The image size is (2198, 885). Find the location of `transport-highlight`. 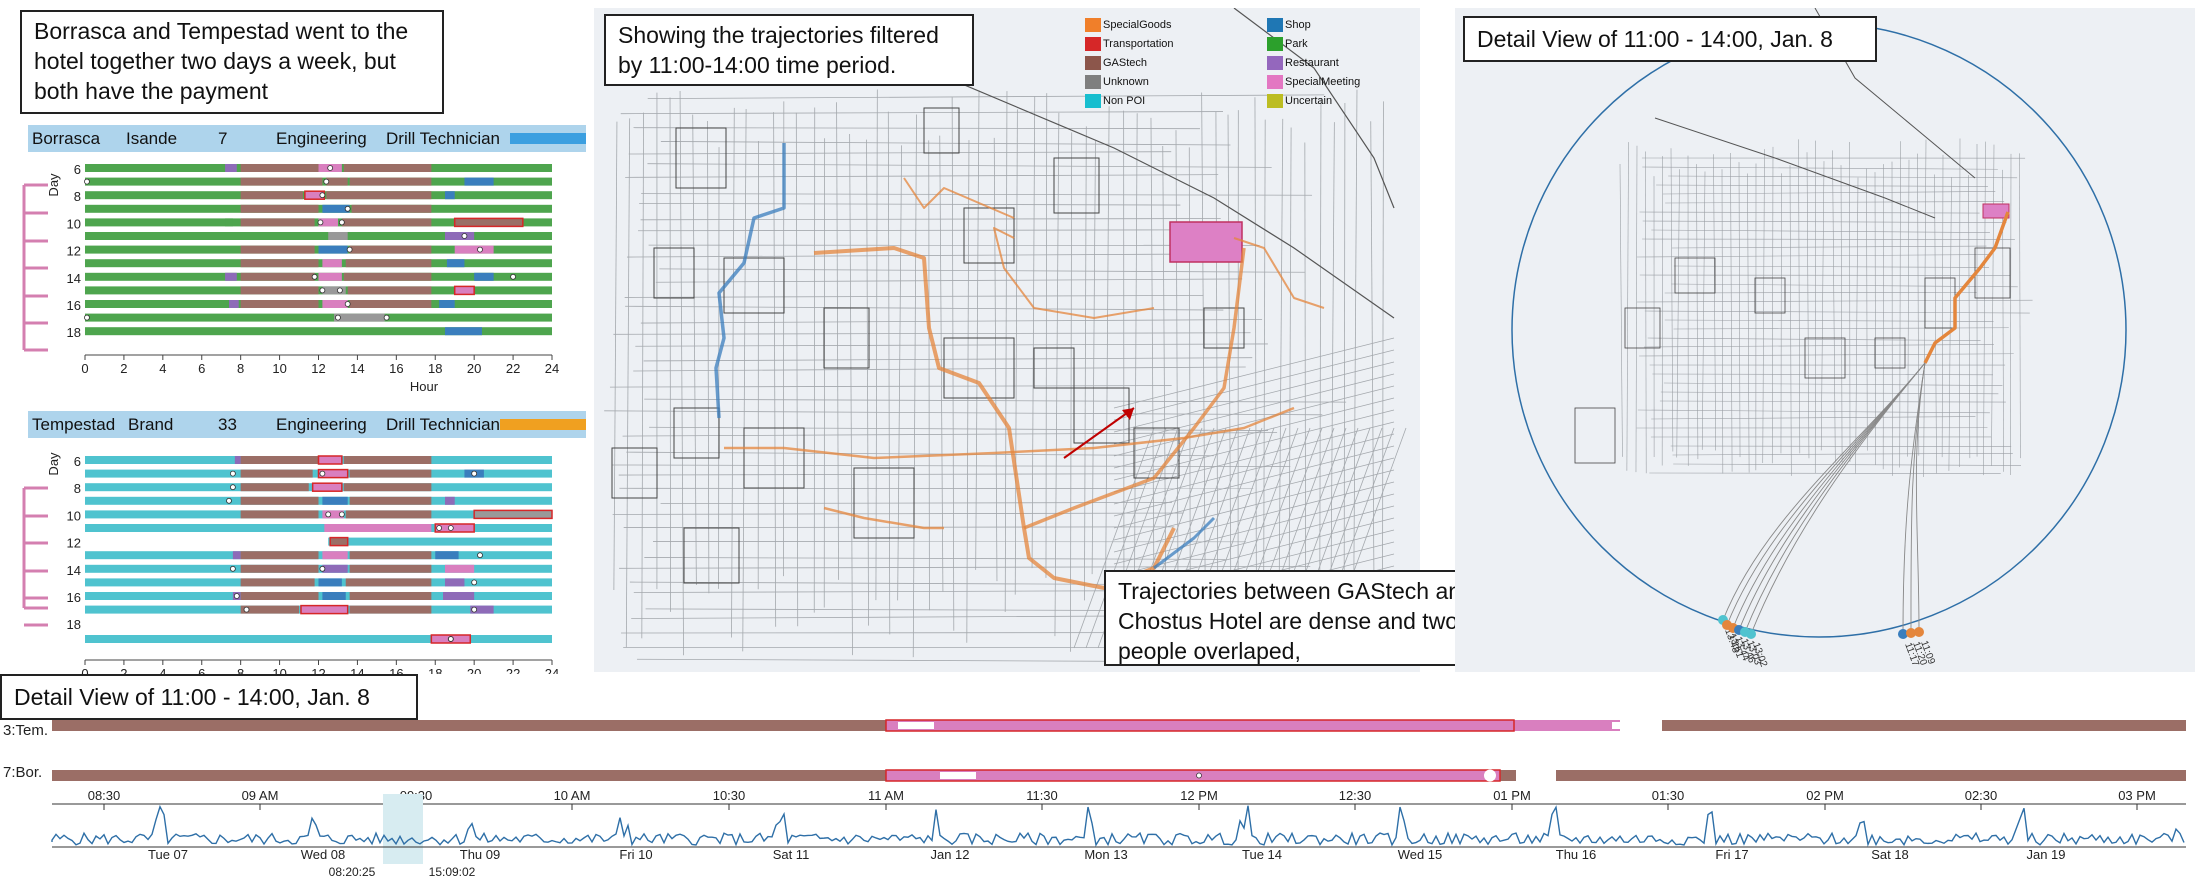

transport-highlight is located at coordinates (1200, 725).